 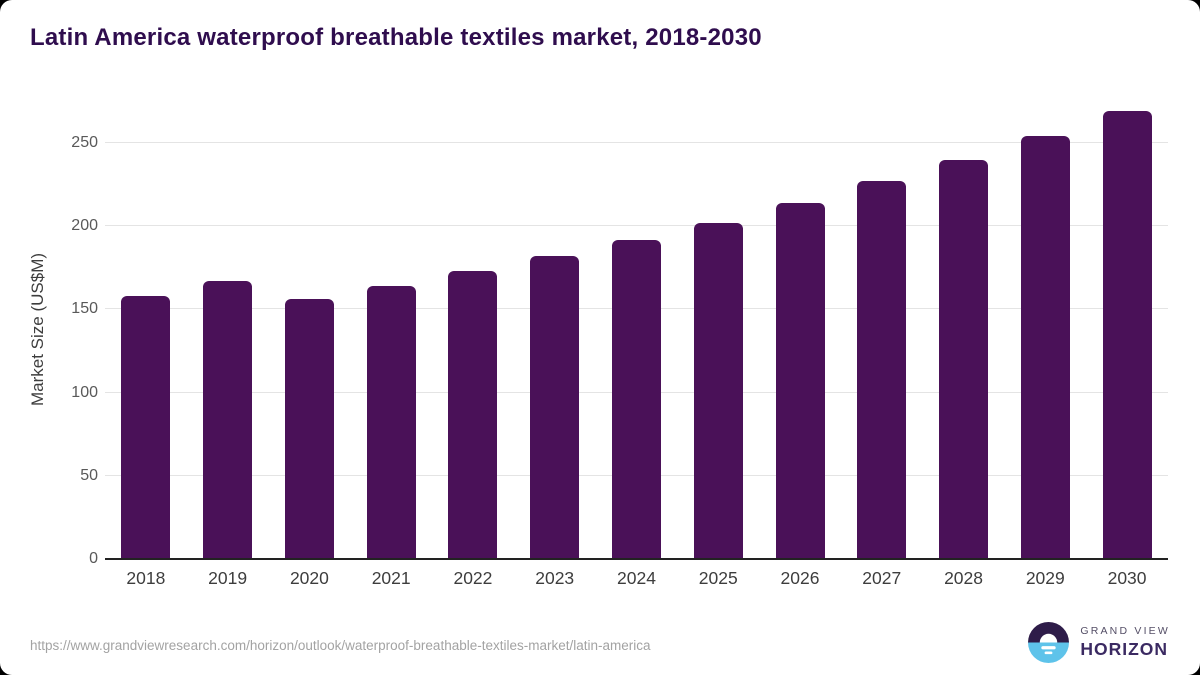 What do you see at coordinates (391, 422) in the screenshot?
I see `bar-2021` at bounding box center [391, 422].